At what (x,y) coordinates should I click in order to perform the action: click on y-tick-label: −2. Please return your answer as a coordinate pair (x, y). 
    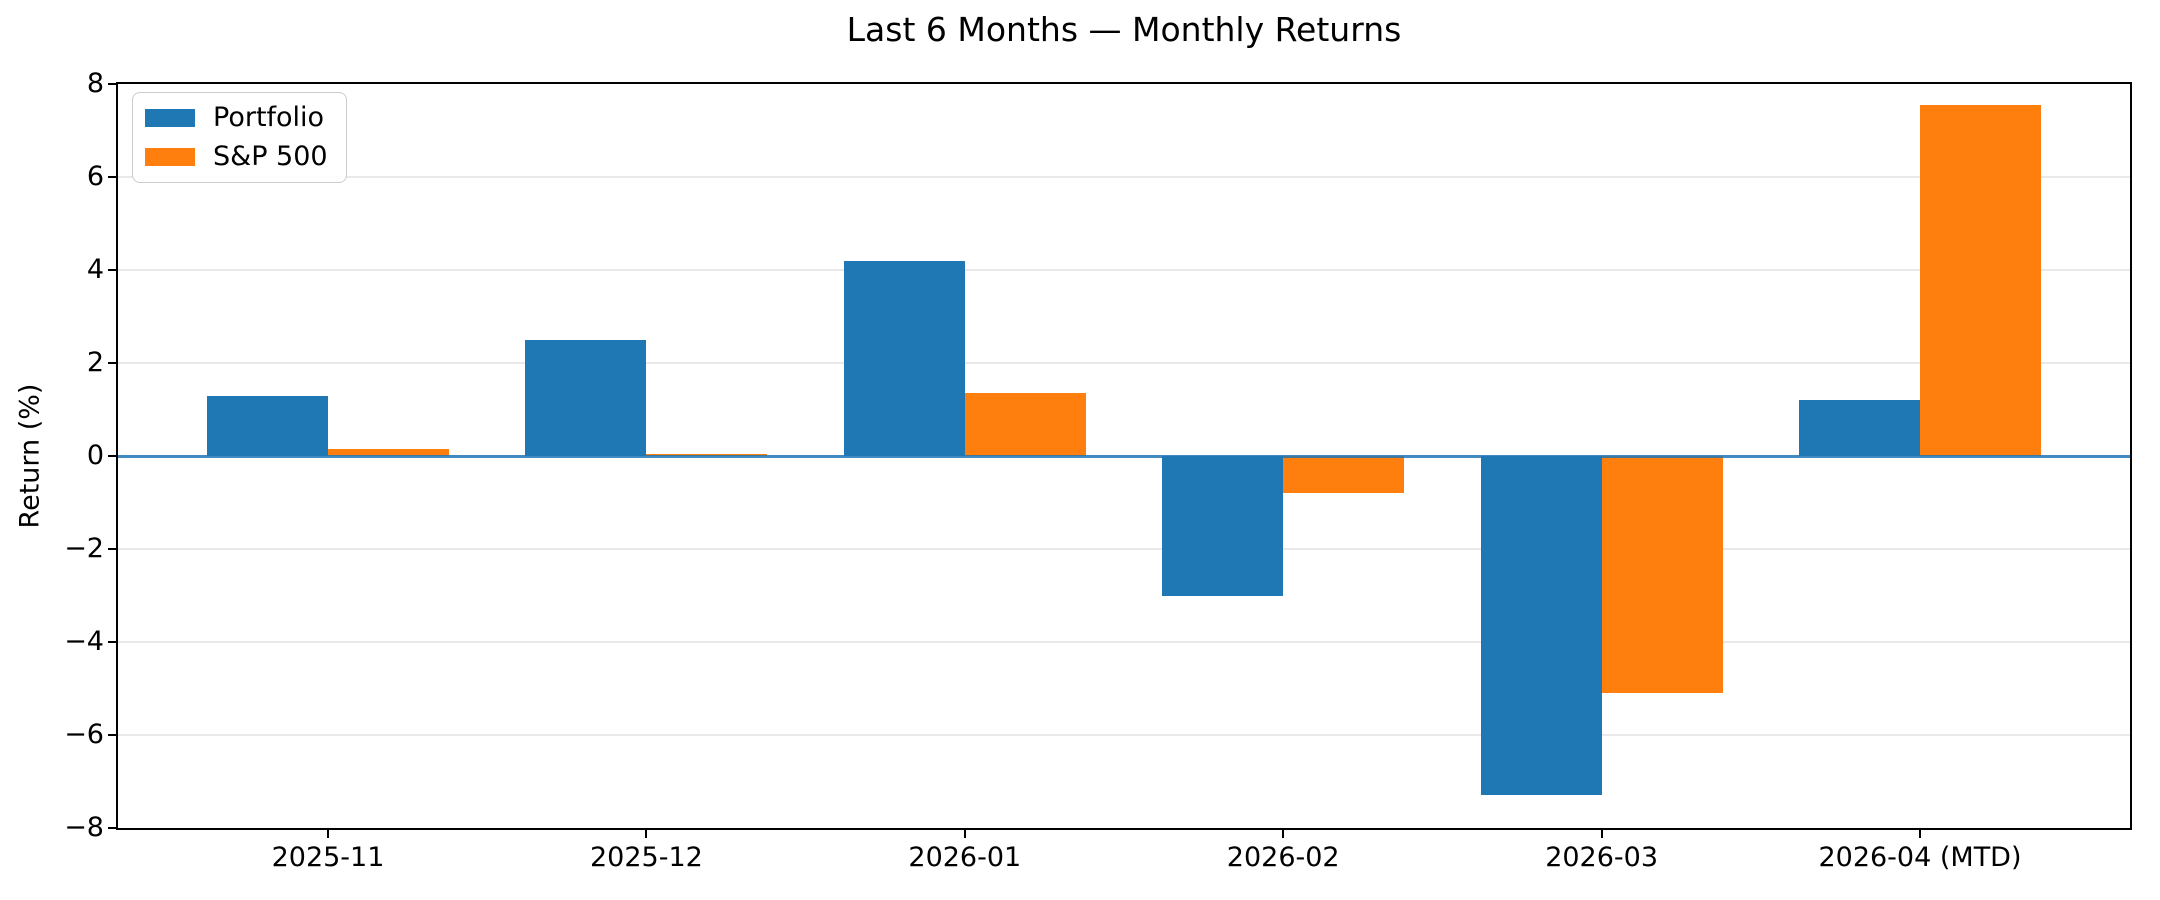
    Looking at the image, I should click on (84, 548).